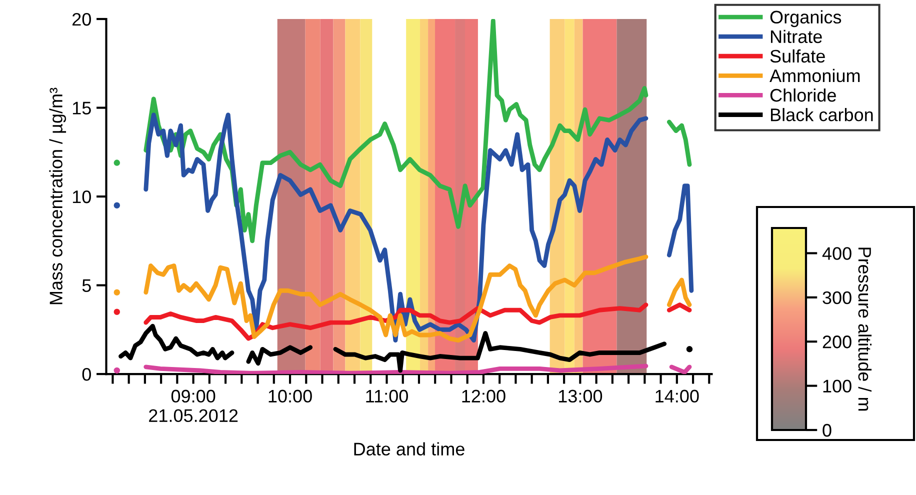 Image resolution: width=916 pixels, height=495 pixels. Describe the element at coordinates (57, 196) in the screenshot. I see `y-axis-title: Mass concentration / µg/m³` at that location.